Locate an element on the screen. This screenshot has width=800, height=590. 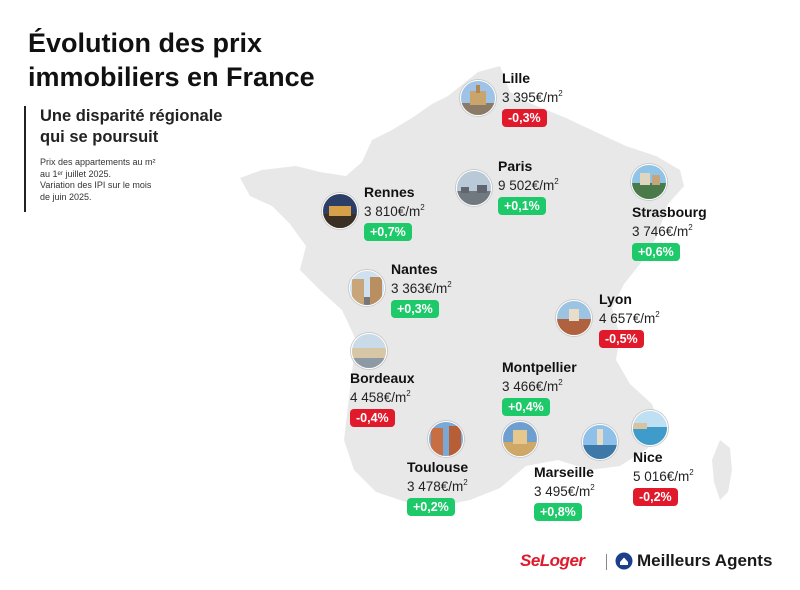
bordeaux-photo is located at coordinates (369, 351).